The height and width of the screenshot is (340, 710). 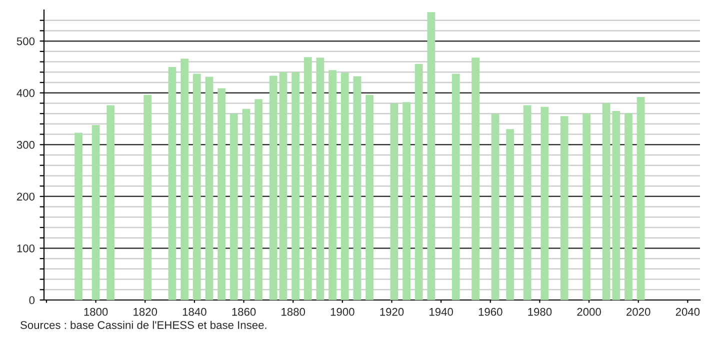 What do you see at coordinates (638, 312) in the screenshot?
I see `x-tick-label: 2020` at bounding box center [638, 312].